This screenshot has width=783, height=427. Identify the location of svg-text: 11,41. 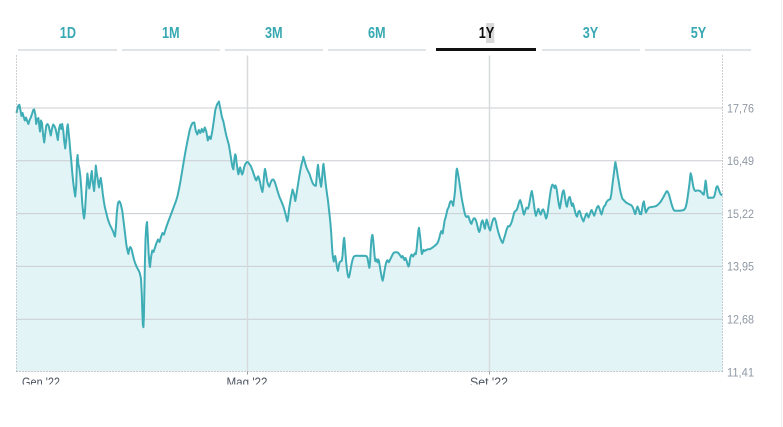
(740, 372).